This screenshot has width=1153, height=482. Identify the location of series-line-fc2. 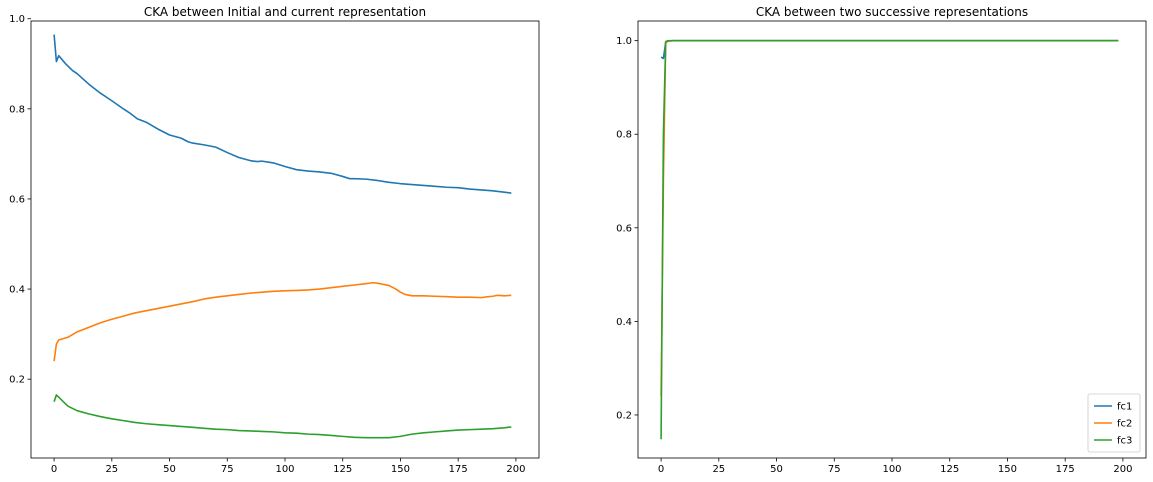
(282, 321).